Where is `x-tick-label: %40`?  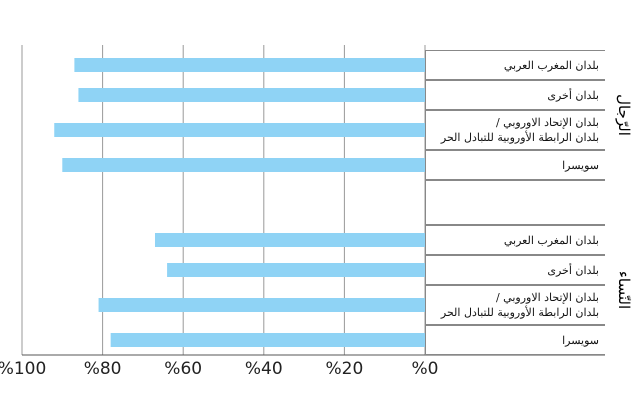
x-tick-label: %40 is located at coordinates (263, 369).